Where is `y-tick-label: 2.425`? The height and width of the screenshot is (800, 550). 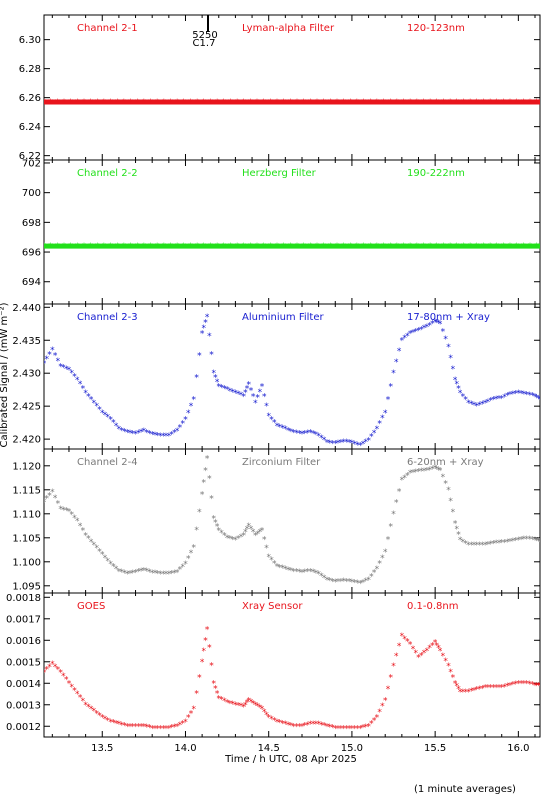 y-tick-label: 2.425 is located at coordinates (26, 407).